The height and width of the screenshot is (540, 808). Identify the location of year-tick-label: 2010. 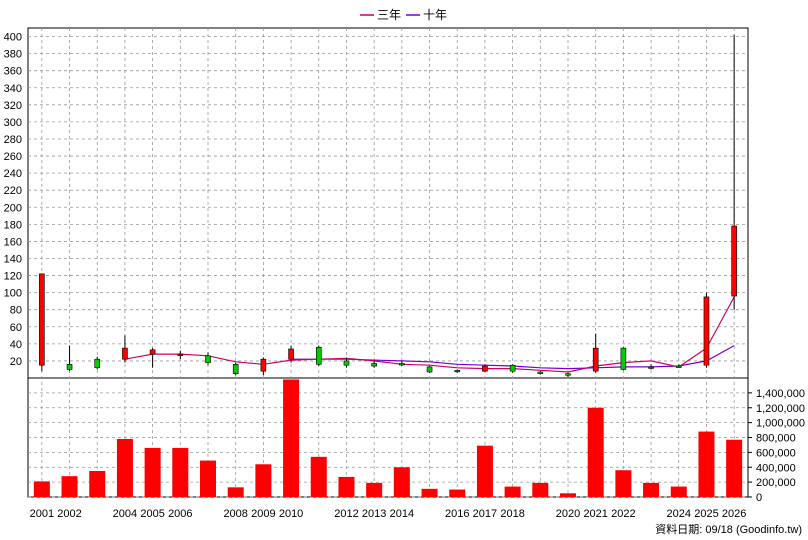
(291, 514).